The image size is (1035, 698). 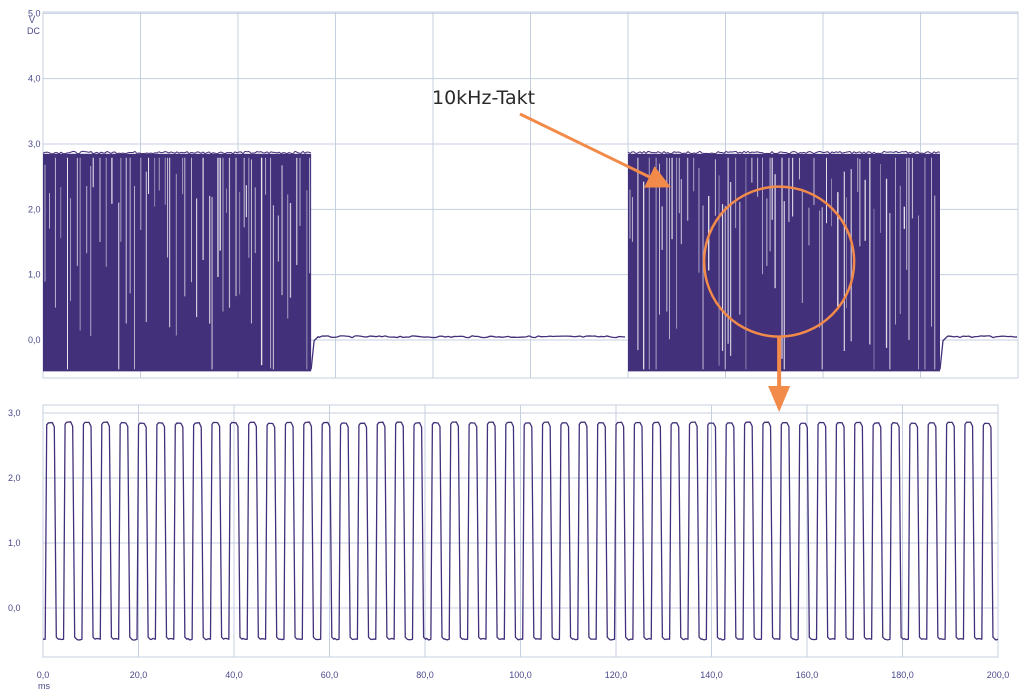 I want to click on top-y-tick-label: 1,0, so click(x=34, y=275).